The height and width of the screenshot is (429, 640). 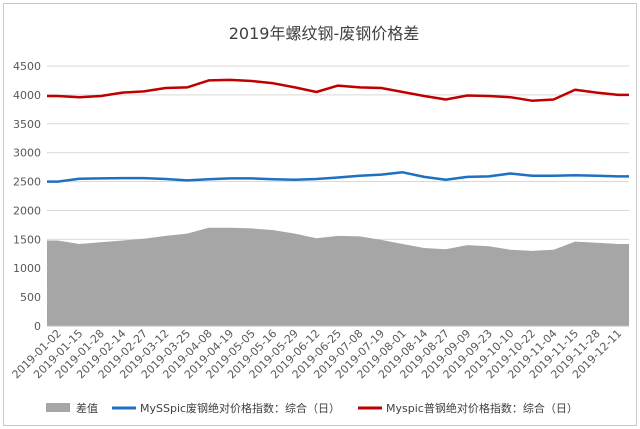 I want to click on y-tick-label: 2000, so click(x=27, y=210).